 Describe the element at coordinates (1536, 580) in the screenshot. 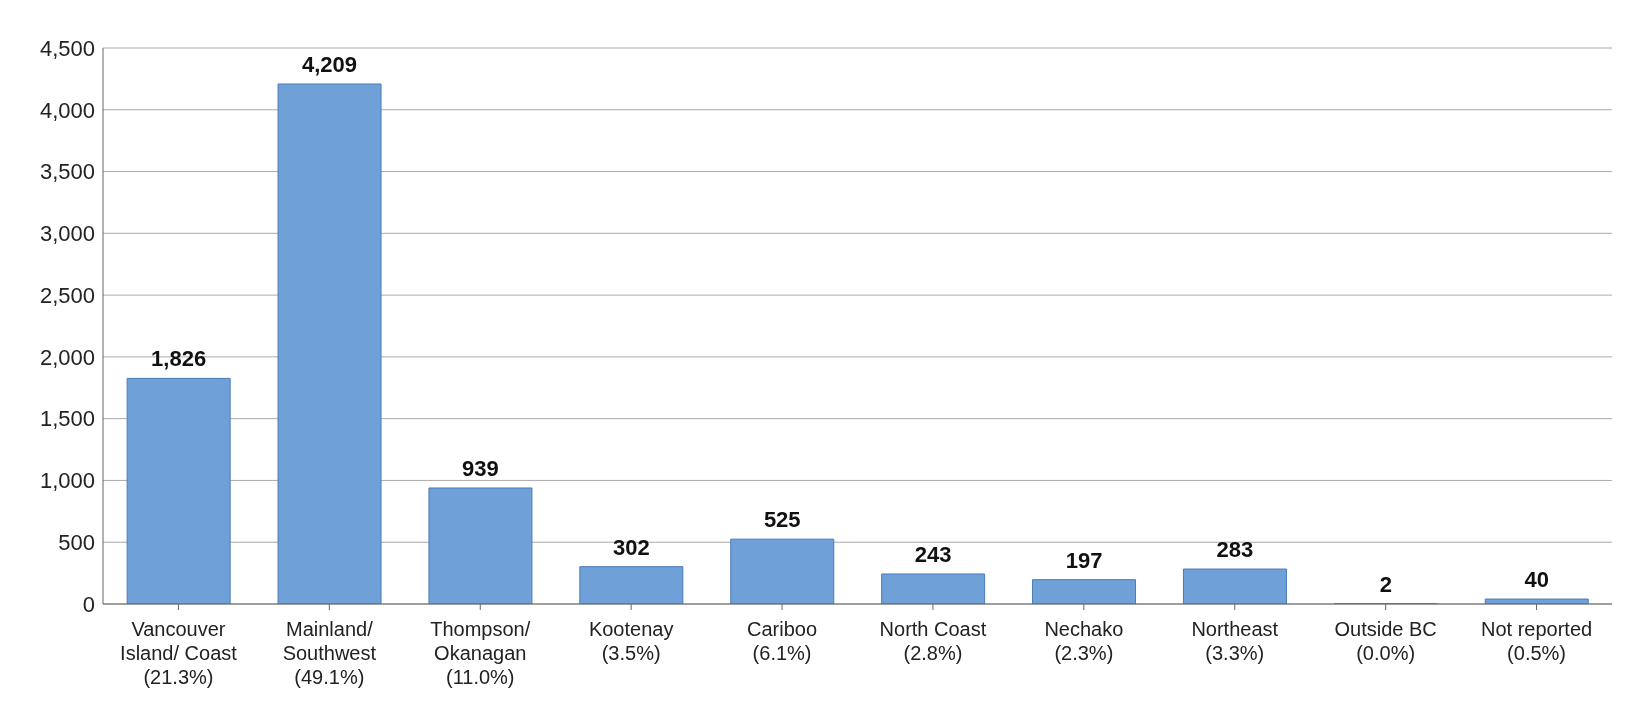

I see `data-label: 40` at that location.